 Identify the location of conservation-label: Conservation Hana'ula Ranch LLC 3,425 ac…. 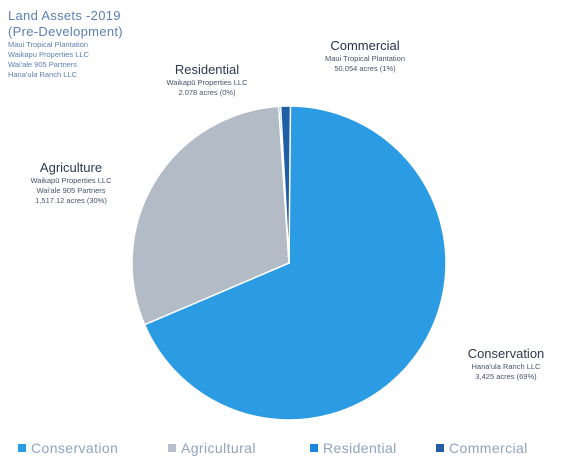
(506, 364).